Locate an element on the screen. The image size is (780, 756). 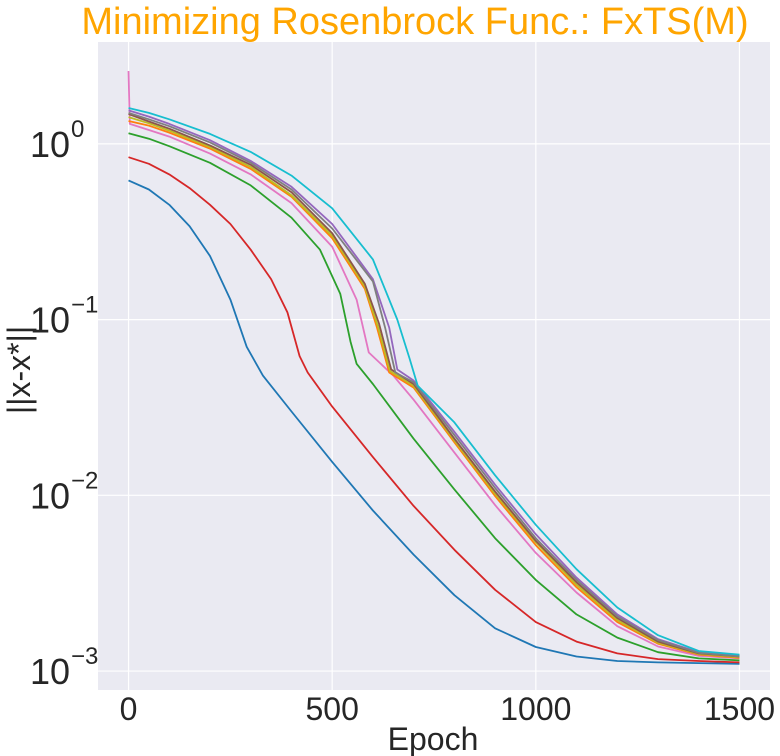
x-tick-label: 1000 is located at coordinates (535, 709).